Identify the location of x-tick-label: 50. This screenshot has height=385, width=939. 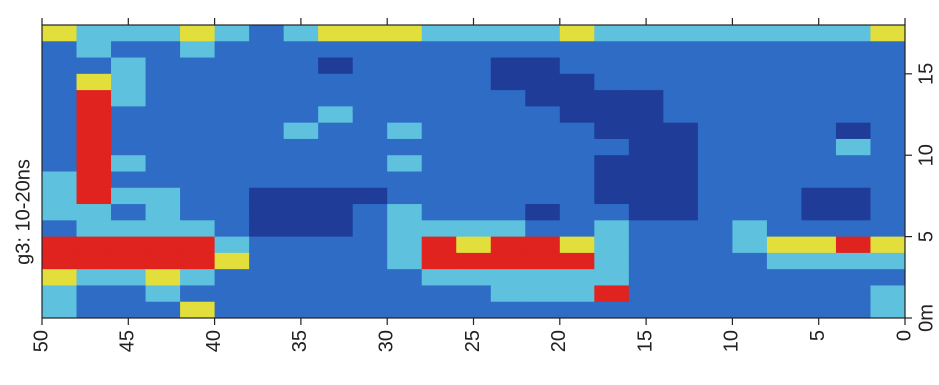
(41, 341).